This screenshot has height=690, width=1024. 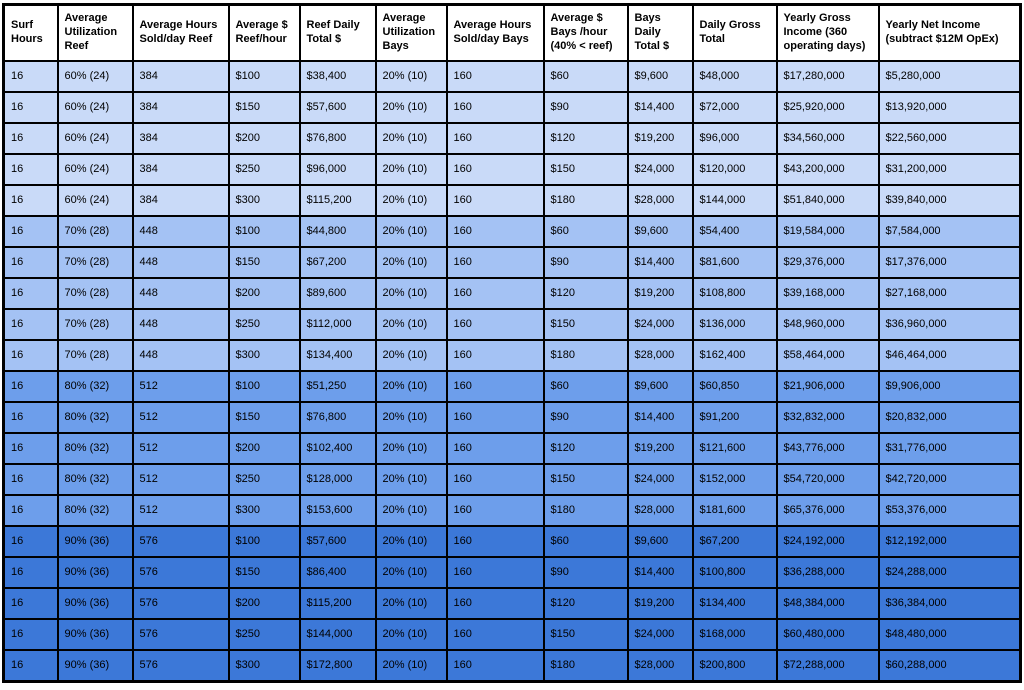 What do you see at coordinates (949, 107) in the screenshot?
I see `cell: $13,920,000` at bounding box center [949, 107].